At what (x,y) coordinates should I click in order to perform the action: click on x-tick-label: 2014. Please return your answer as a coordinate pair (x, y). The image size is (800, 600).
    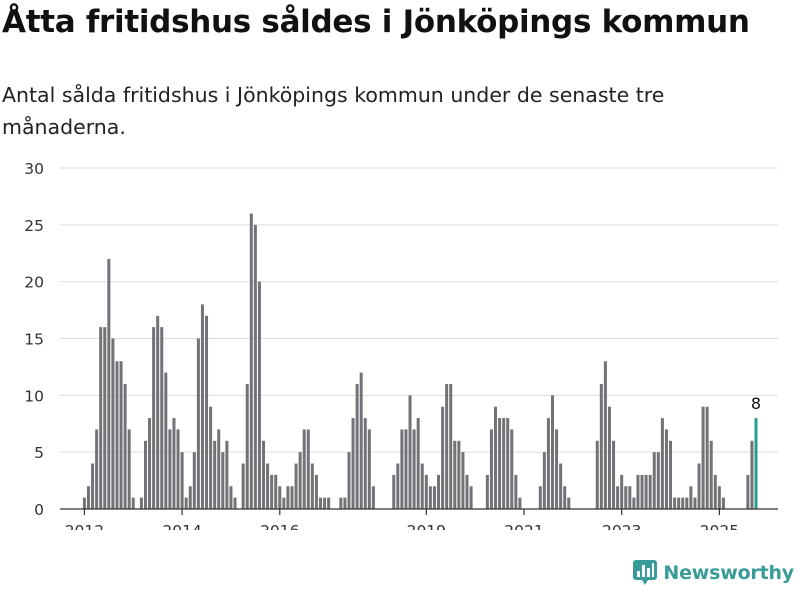
    Looking at the image, I should click on (181, 526).